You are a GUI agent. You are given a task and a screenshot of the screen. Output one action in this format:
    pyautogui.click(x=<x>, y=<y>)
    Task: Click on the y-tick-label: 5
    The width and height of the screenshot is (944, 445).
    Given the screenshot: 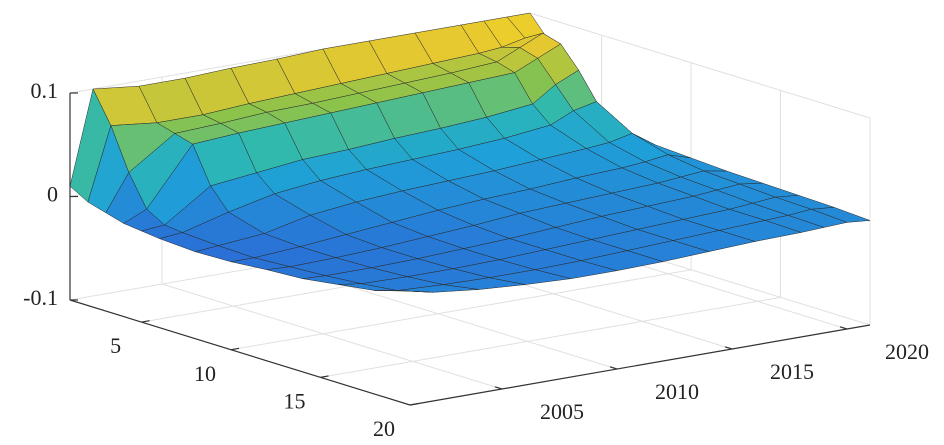 What is the action you would take?
    pyautogui.click(x=115, y=345)
    